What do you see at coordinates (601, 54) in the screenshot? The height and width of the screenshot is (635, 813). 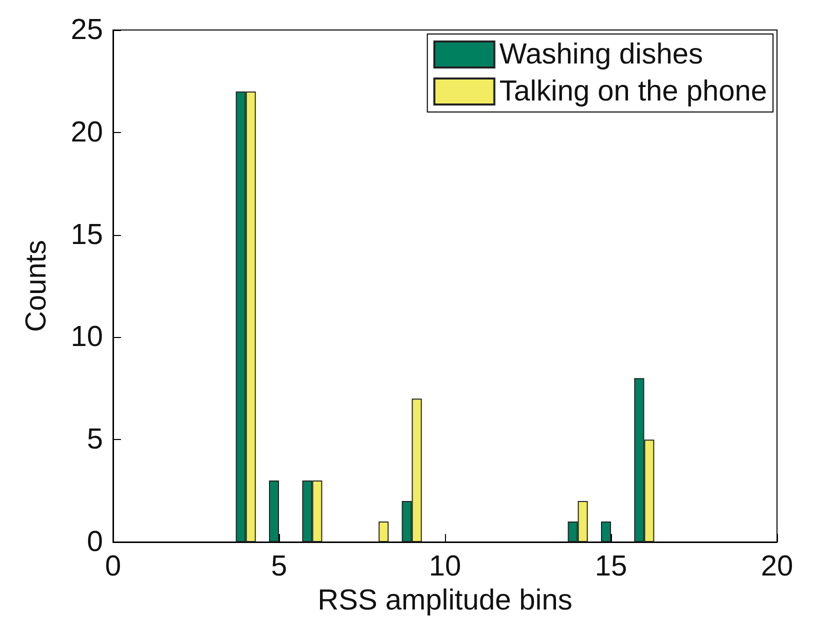 I see `legend-label: Washing dishes` at bounding box center [601, 54].